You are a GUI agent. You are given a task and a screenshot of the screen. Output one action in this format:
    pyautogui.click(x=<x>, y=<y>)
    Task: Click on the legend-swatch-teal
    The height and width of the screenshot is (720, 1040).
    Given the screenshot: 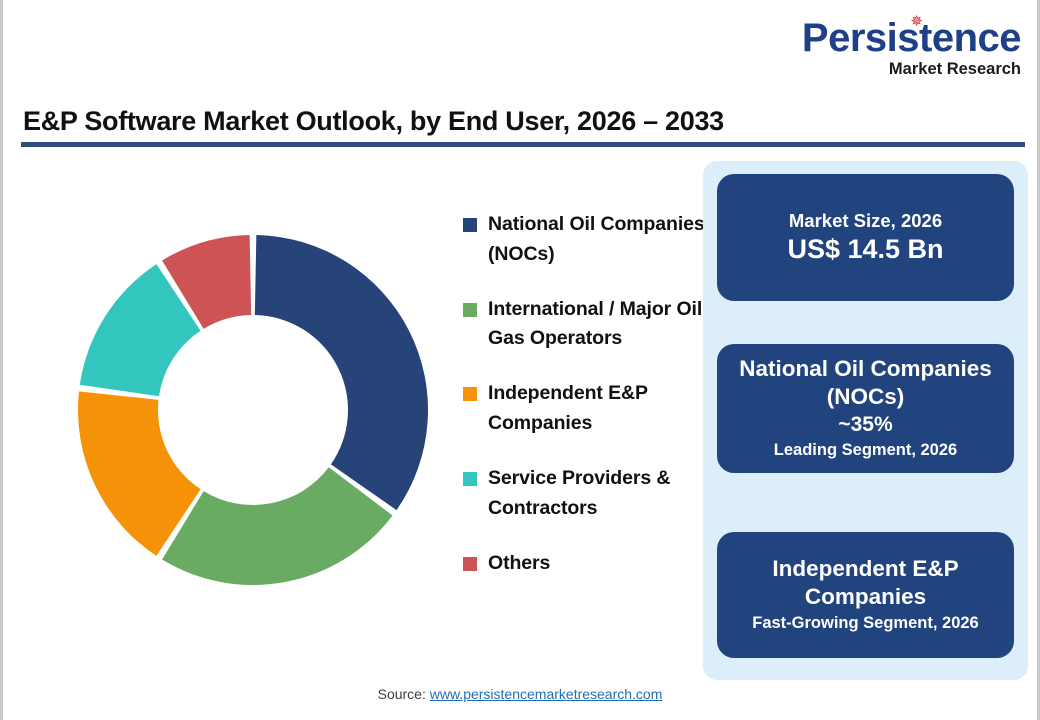 What is the action you would take?
    pyautogui.click(x=470, y=478)
    